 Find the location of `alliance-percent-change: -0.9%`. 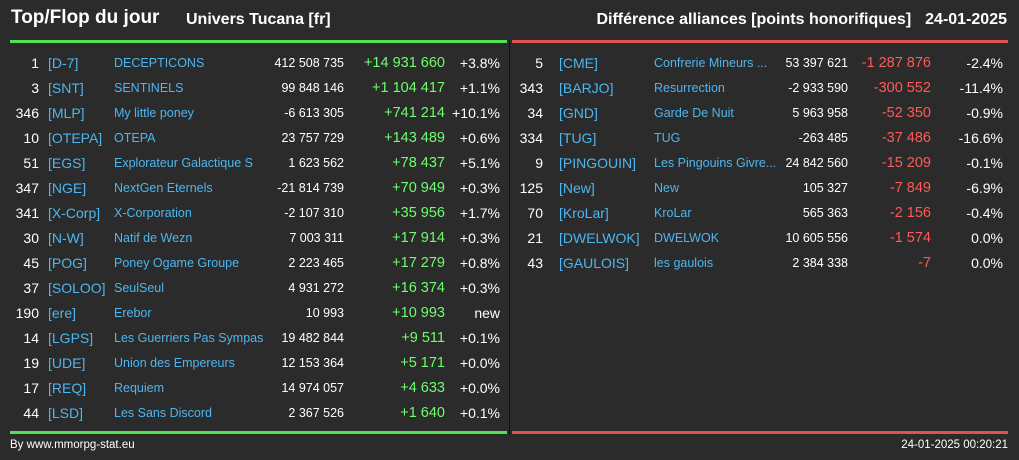

alliance-percent-change: -0.9% is located at coordinates (984, 113).